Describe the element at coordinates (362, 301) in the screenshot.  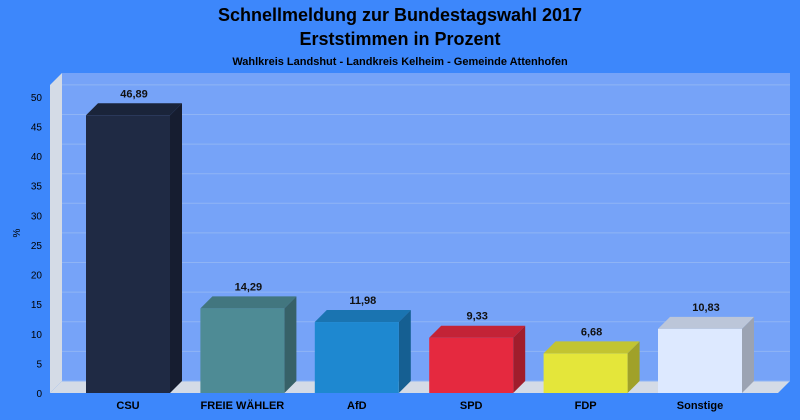
I see `data-label: 11,98` at that location.